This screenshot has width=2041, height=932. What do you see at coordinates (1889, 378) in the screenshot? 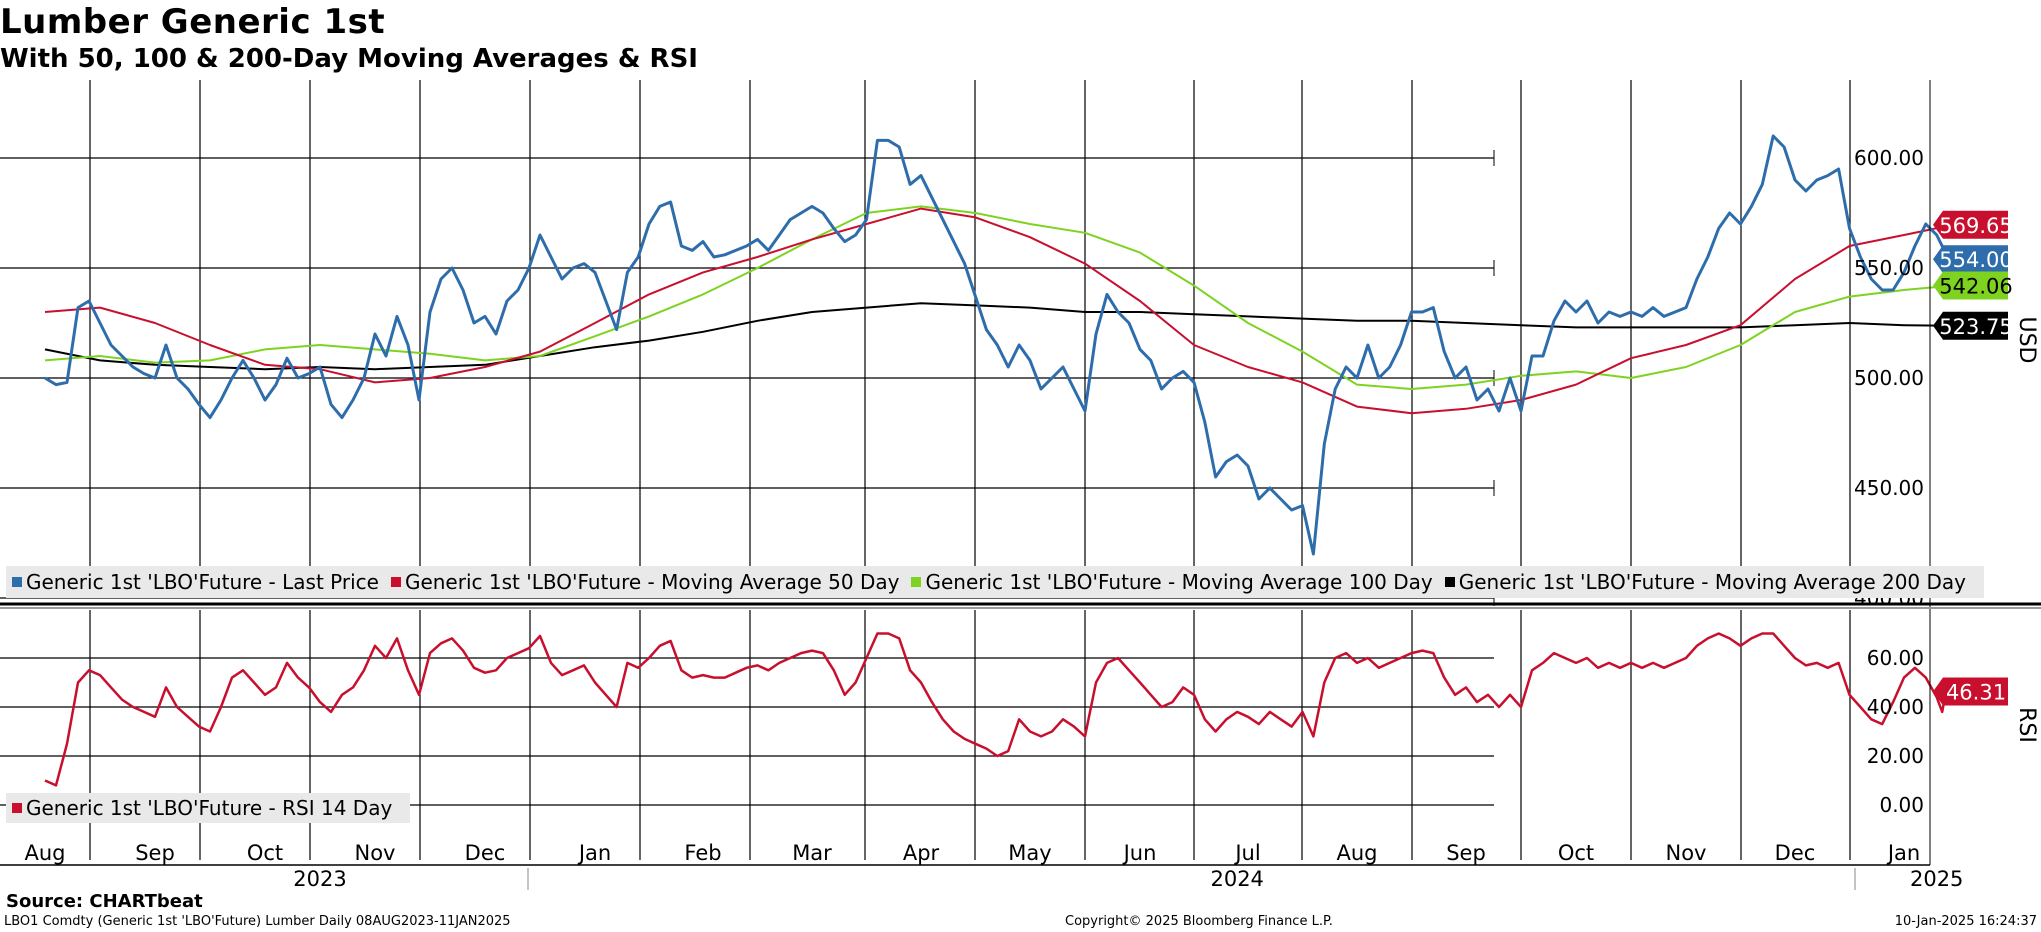
I see `ytick-main-2: 500.00` at bounding box center [1889, 378].